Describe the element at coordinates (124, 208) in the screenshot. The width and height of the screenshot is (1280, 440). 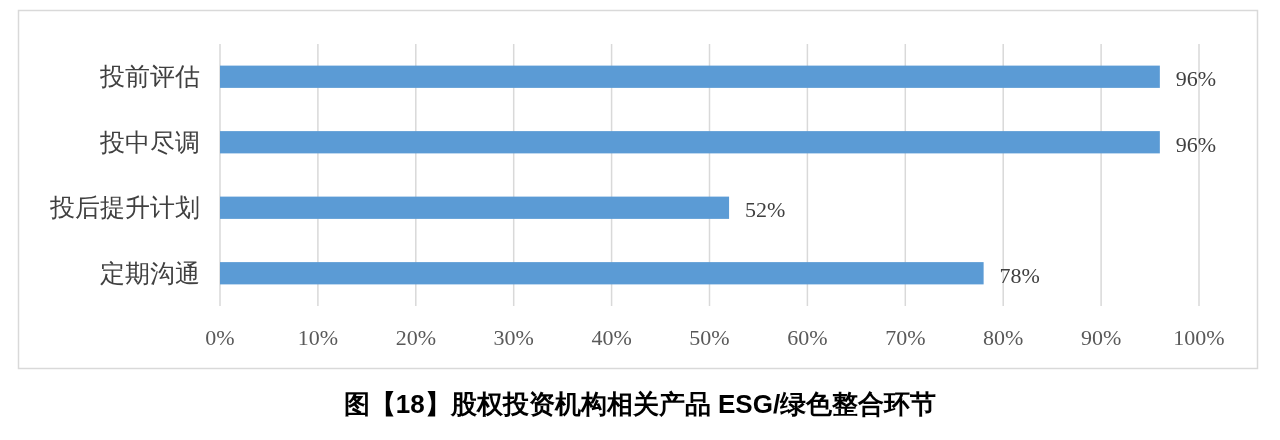
I see `y-tick-label: 投后提升计划` at that location.